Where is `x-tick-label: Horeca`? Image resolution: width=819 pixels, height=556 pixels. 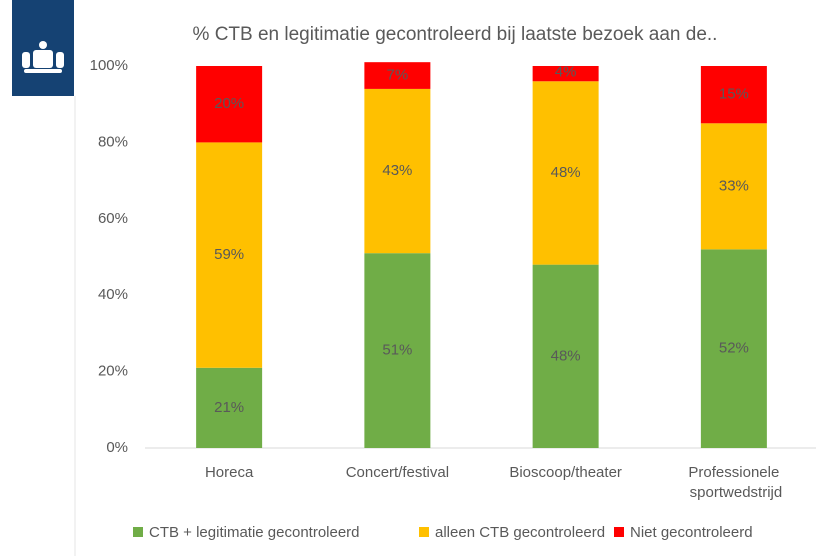
x-tick-label: Horeca is located at coordinates (229, 472).